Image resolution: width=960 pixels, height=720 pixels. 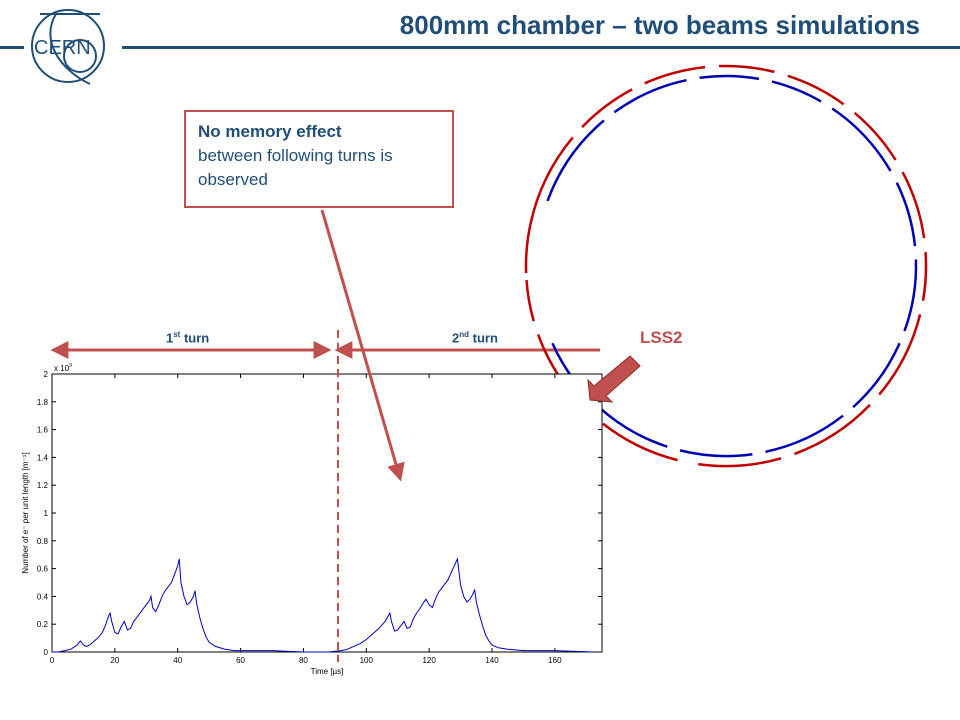 I want to click on y-multiplier: x 109, so click(x=63, y=368).